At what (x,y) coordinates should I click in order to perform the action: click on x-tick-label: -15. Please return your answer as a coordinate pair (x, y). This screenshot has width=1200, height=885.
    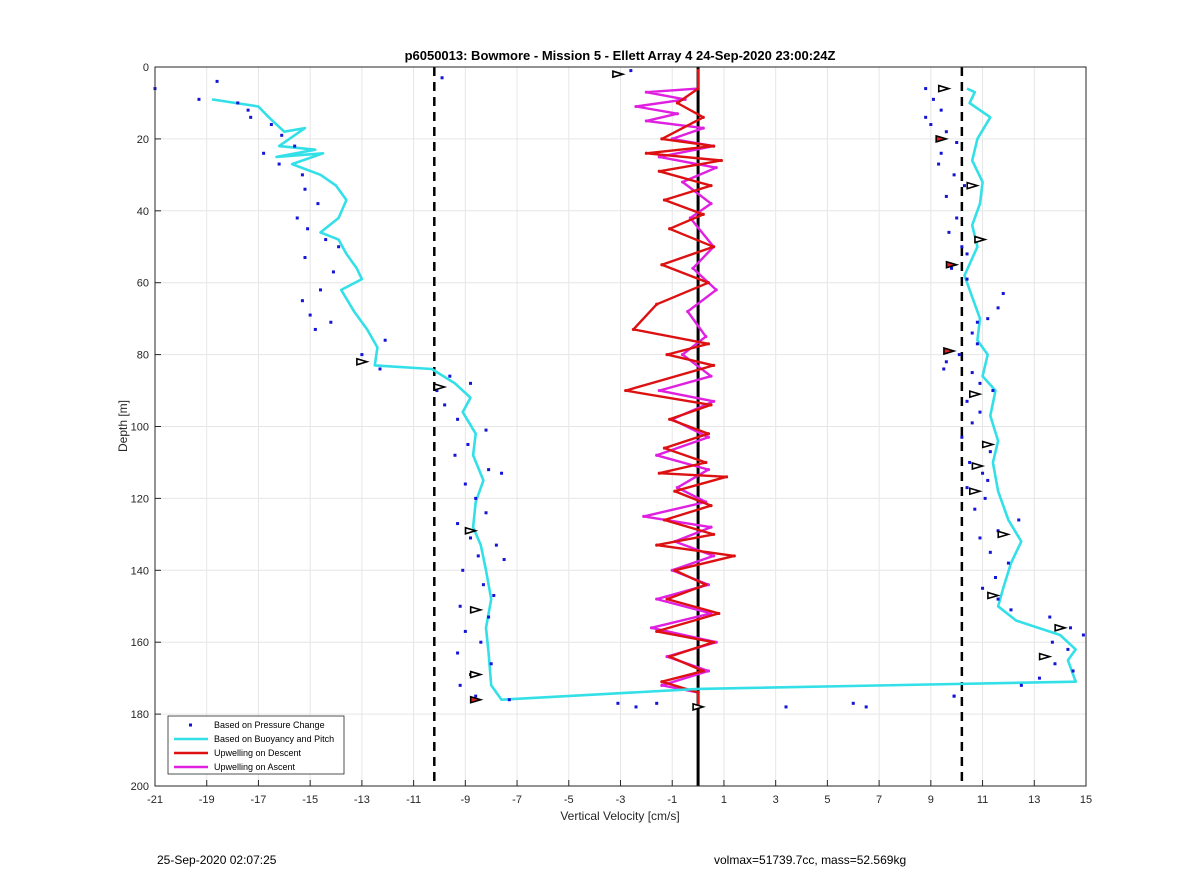
    Looking at the image, I should click on (310, 800).